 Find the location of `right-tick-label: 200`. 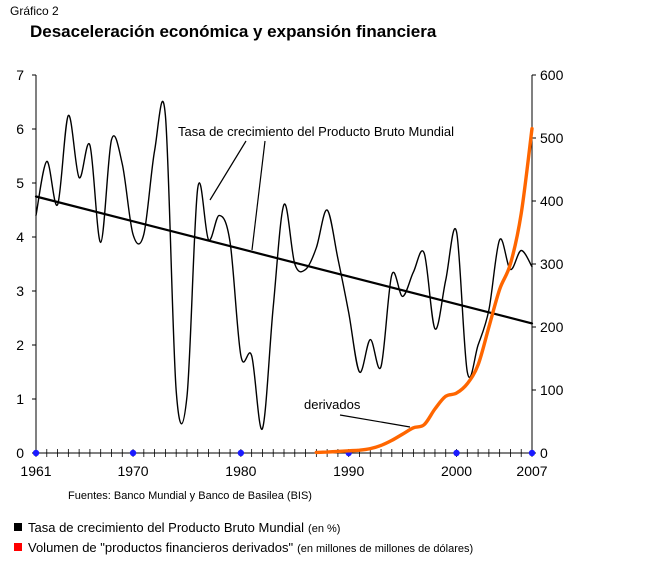

right-tick-label: 200 is located at coordinates (552, 327).